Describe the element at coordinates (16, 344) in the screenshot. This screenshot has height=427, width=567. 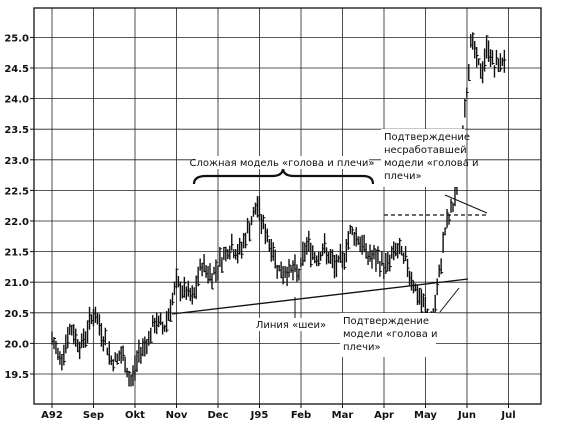
I see `y-tick-label: 20.0` at that location.